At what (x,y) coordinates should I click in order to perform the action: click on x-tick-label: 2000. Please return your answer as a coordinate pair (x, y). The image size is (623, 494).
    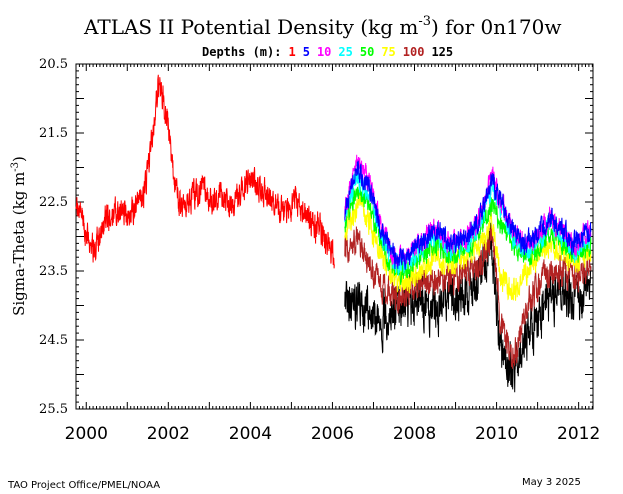
    Looking at the image, I should click on (86, 434).